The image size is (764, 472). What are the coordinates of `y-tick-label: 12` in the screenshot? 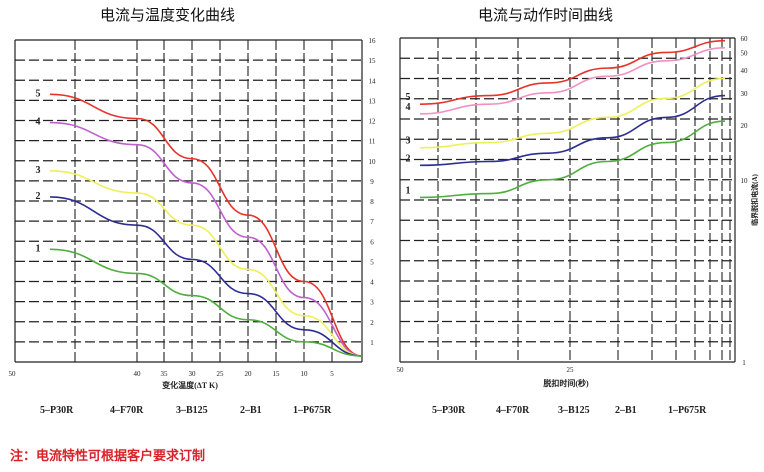 It's located at (373, 122).